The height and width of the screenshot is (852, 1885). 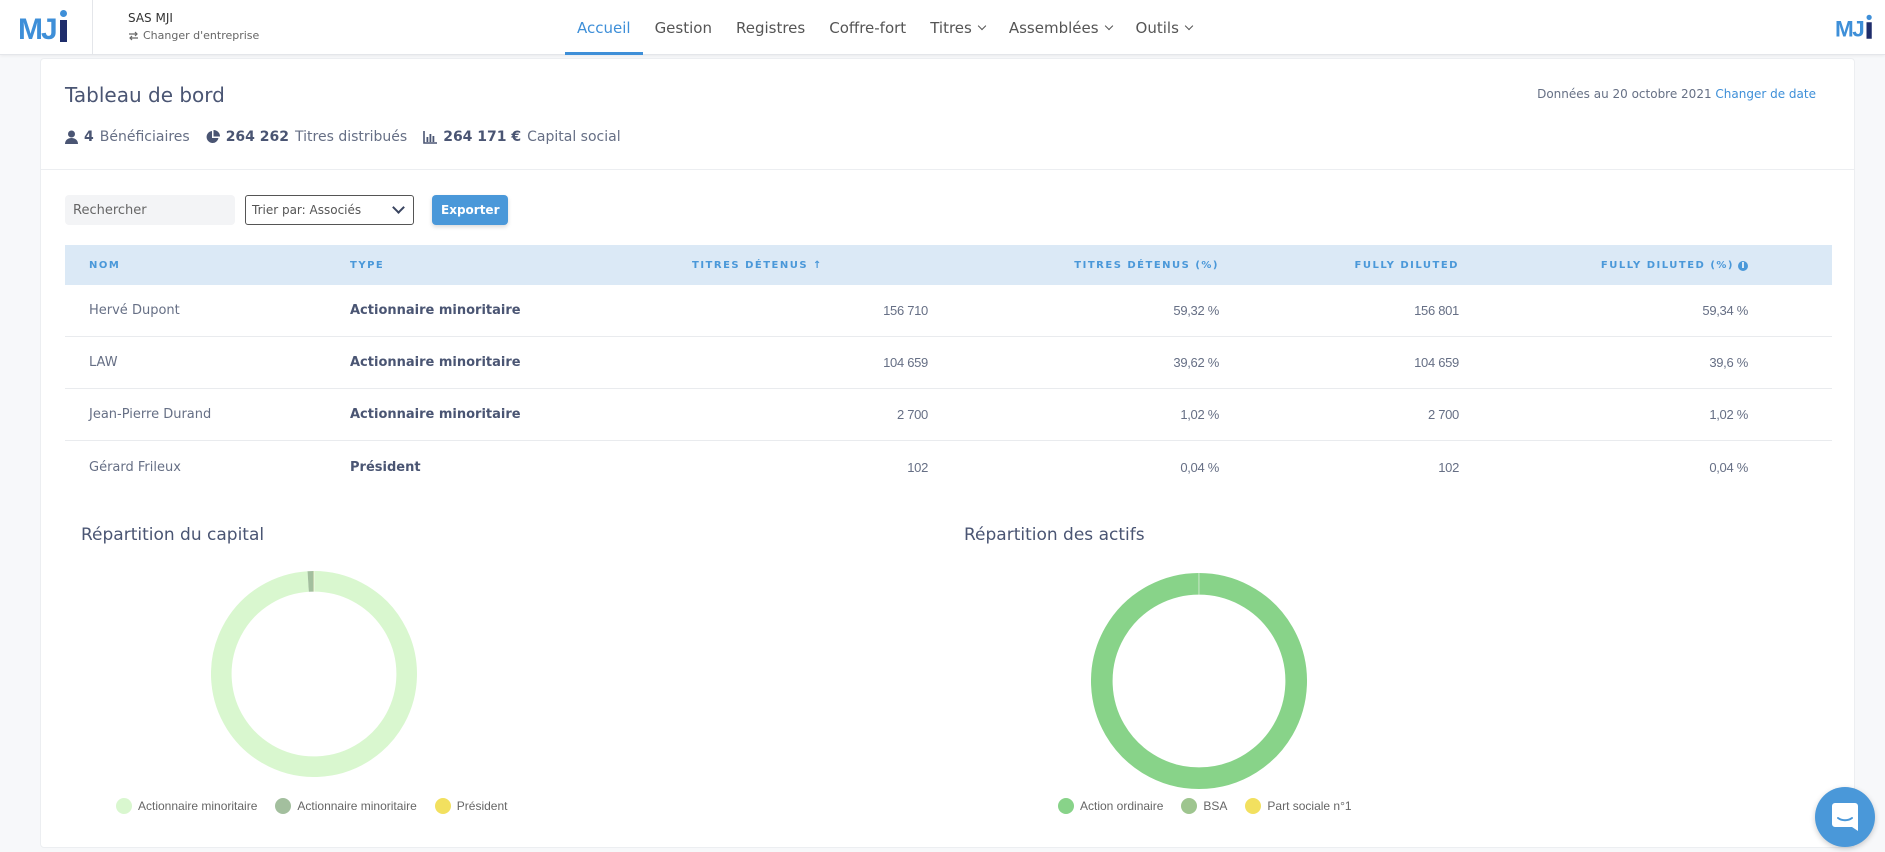 What do you see at coordinates (193, 26) in the screenshot?
I see `company-switcher: SAS MJI Changer d'entreprise` at bounding box center [193, 26].